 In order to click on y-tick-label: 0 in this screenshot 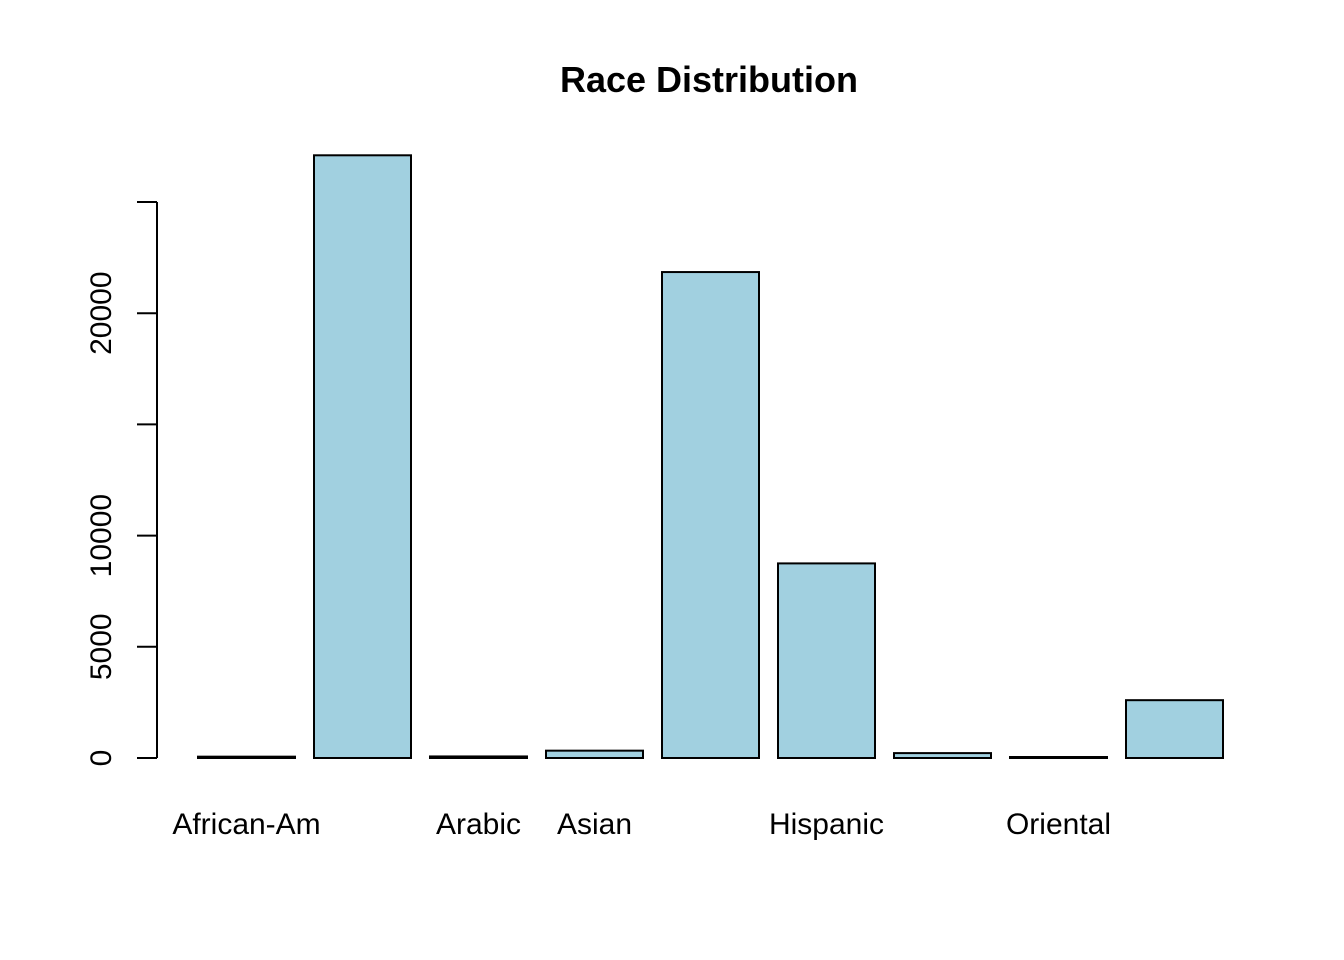, I will do `click(101, 758)`.